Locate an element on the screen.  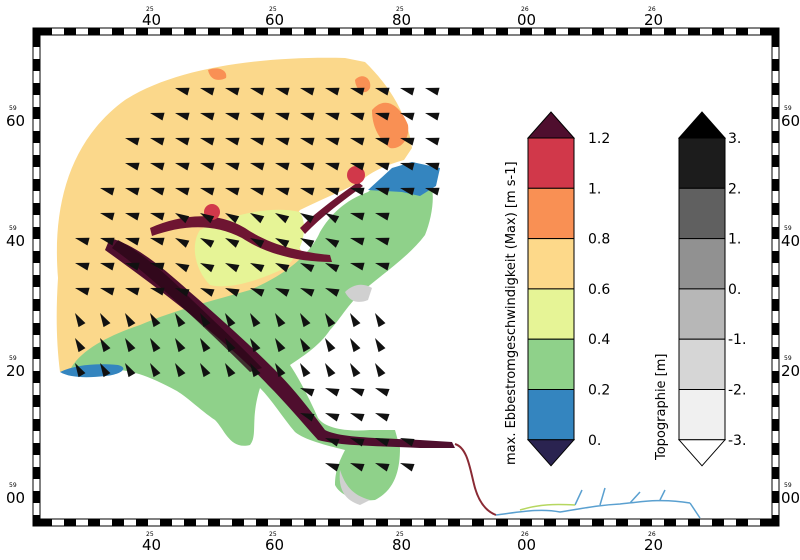
colorbar-tick-label: 0.6 is located at coordinates (599, 290).